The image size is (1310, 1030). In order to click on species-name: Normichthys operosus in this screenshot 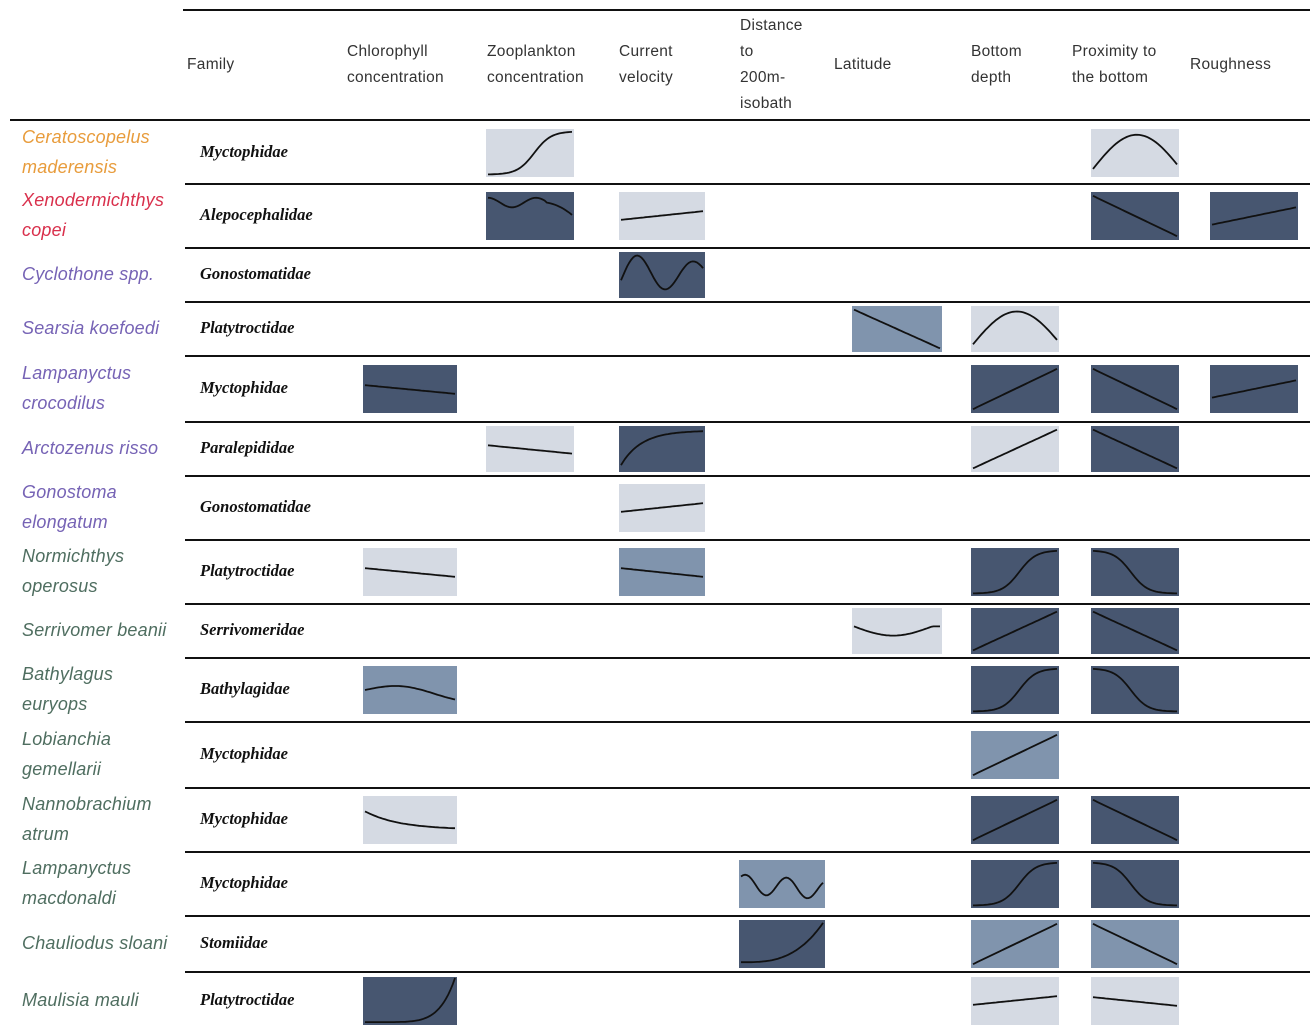, I will do `click(102, 571)`.